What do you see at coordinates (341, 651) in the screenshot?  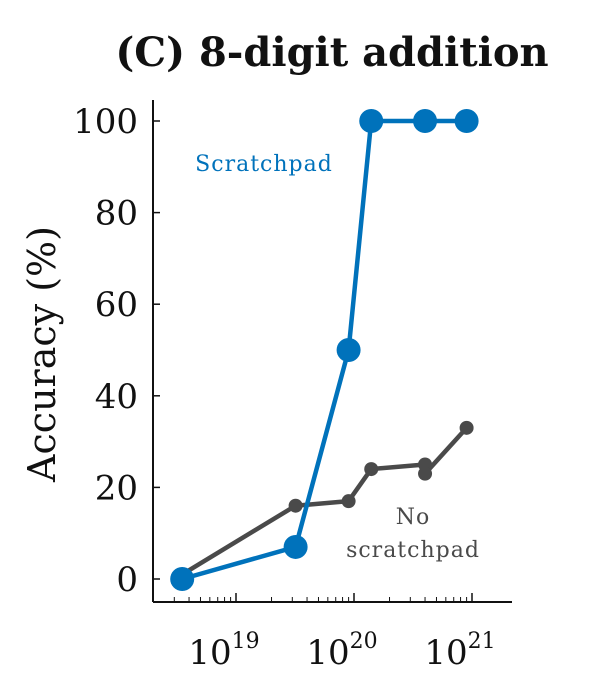 I see `x-tick-label: 1020` at bounding box center [341, 651].